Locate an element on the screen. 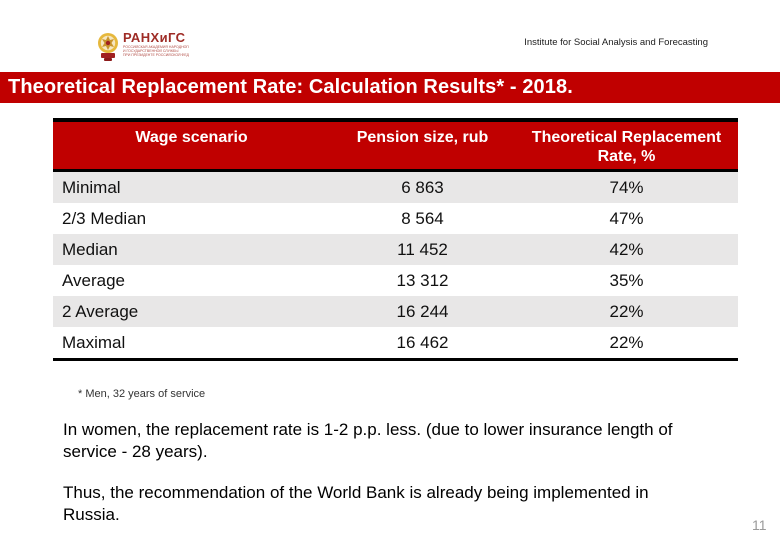 The width and height of the screenshot is (780, 540). cell-wage-scenario: 2/3 Median is located at coordinates (104, 218).